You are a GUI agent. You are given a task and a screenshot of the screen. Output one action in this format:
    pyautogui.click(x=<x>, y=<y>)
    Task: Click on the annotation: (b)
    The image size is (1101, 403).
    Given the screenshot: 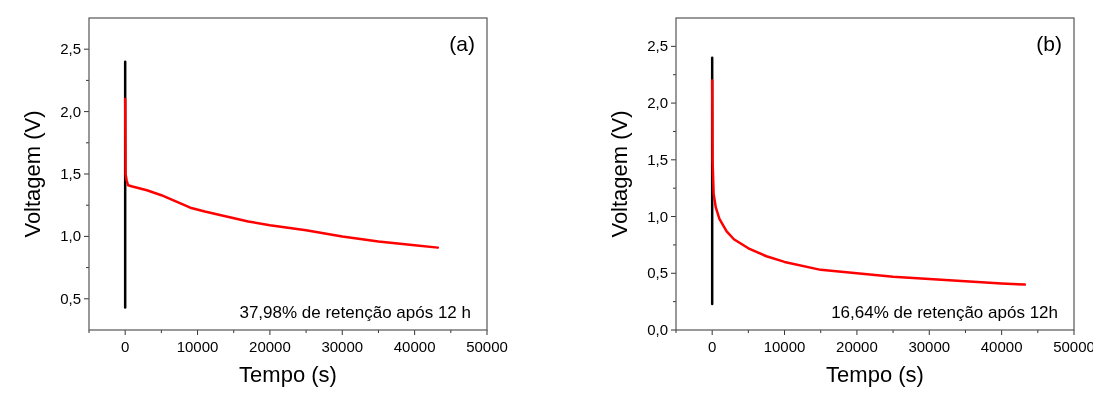 What is the action you would take?
    pyautogui.click(x=1049, y=43)
    